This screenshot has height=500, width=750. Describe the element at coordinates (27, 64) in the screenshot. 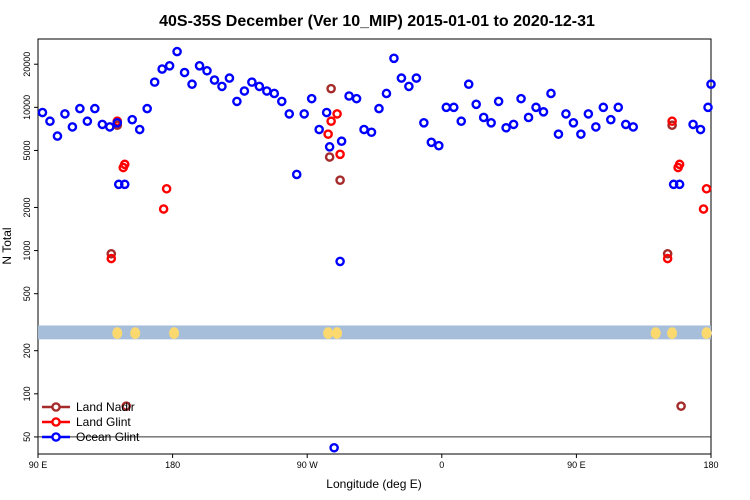

I see `y-tick-label: 20000` at that location.